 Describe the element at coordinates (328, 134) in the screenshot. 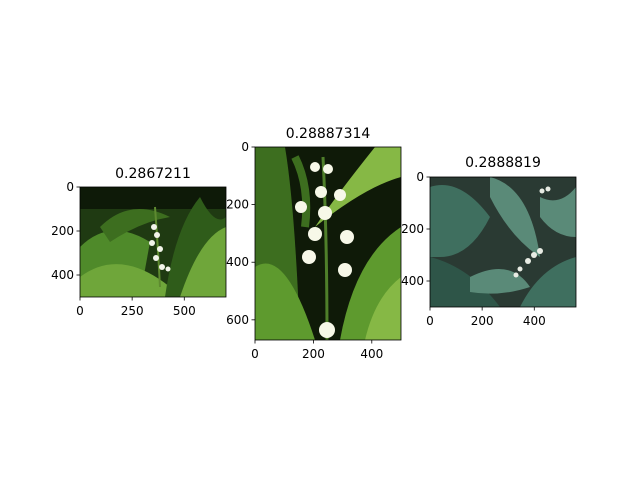

I see `subplot-2-title: 0.28887314` at that location.